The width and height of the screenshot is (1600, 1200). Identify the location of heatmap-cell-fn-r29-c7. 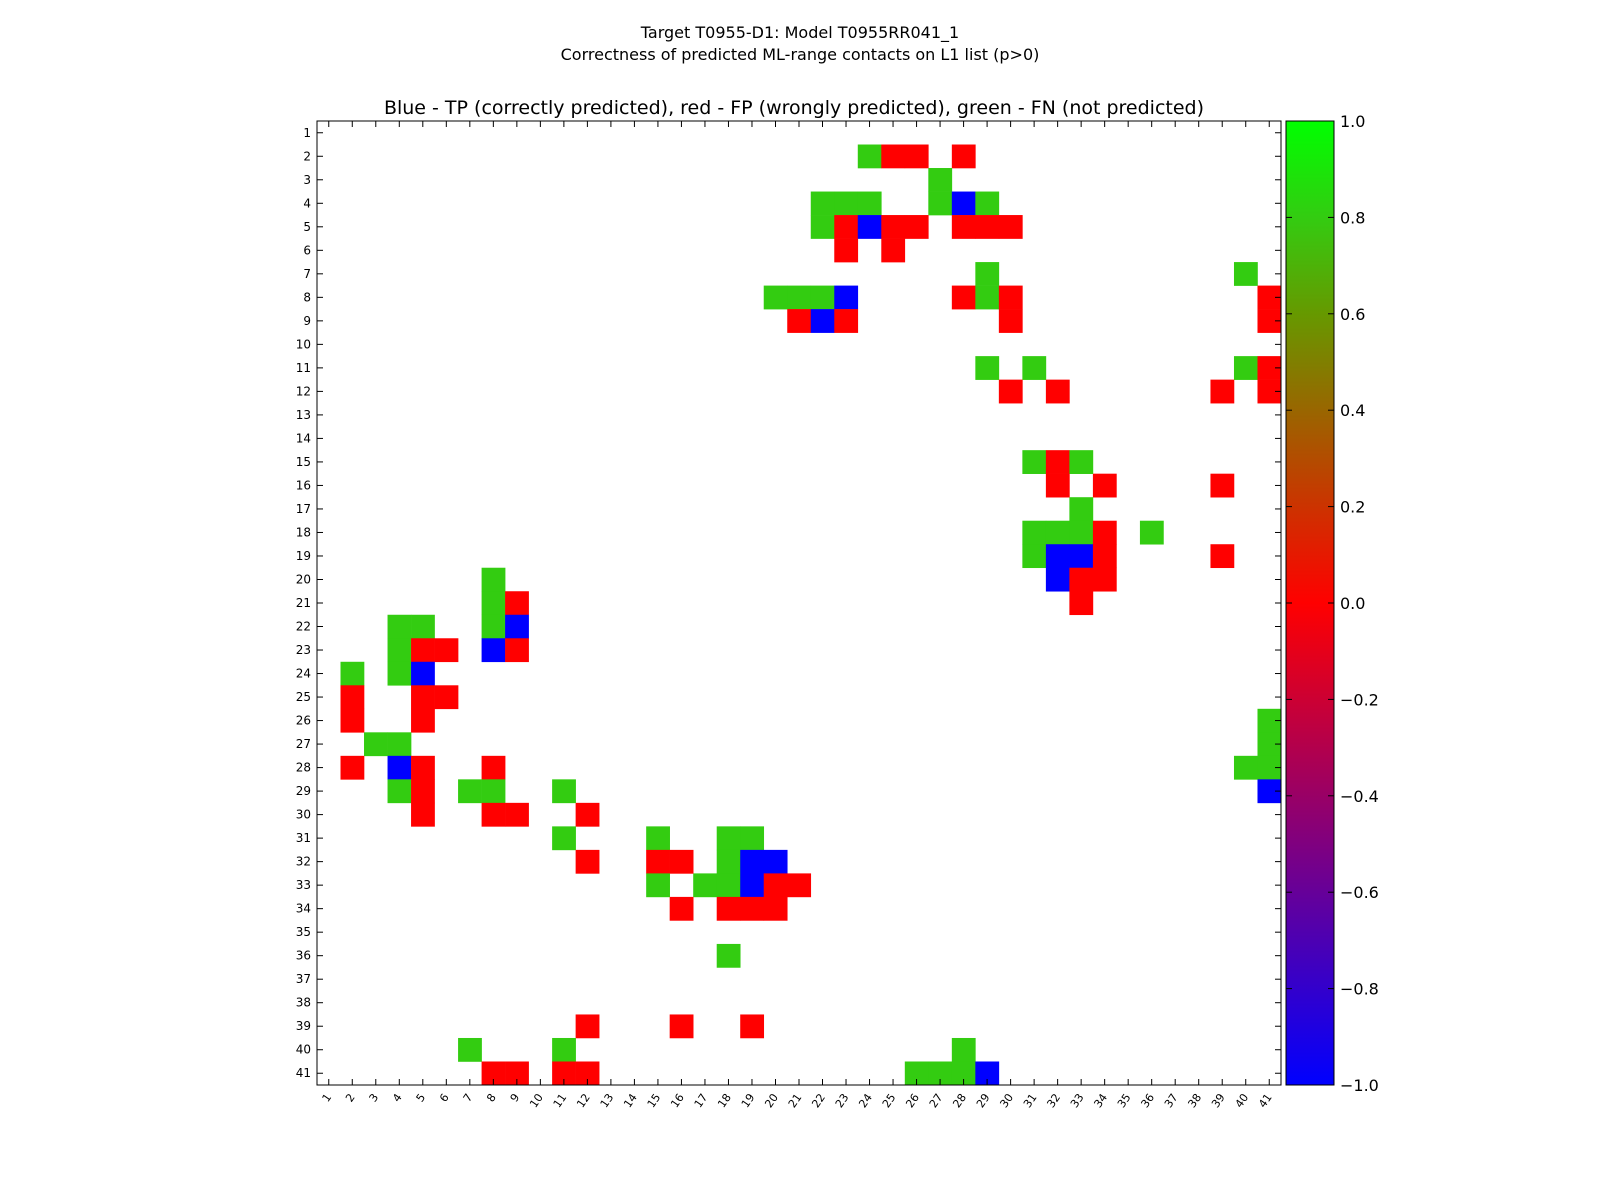
(470, 791).